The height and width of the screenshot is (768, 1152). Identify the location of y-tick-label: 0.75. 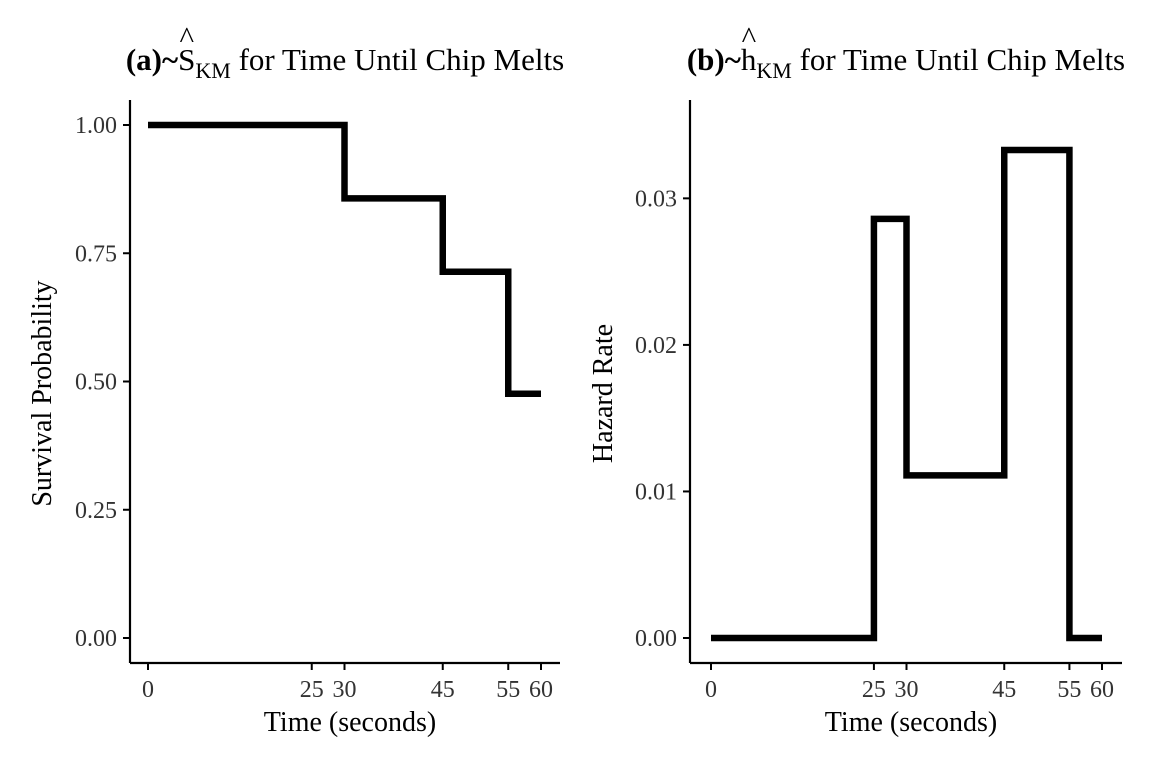
(96, 254).